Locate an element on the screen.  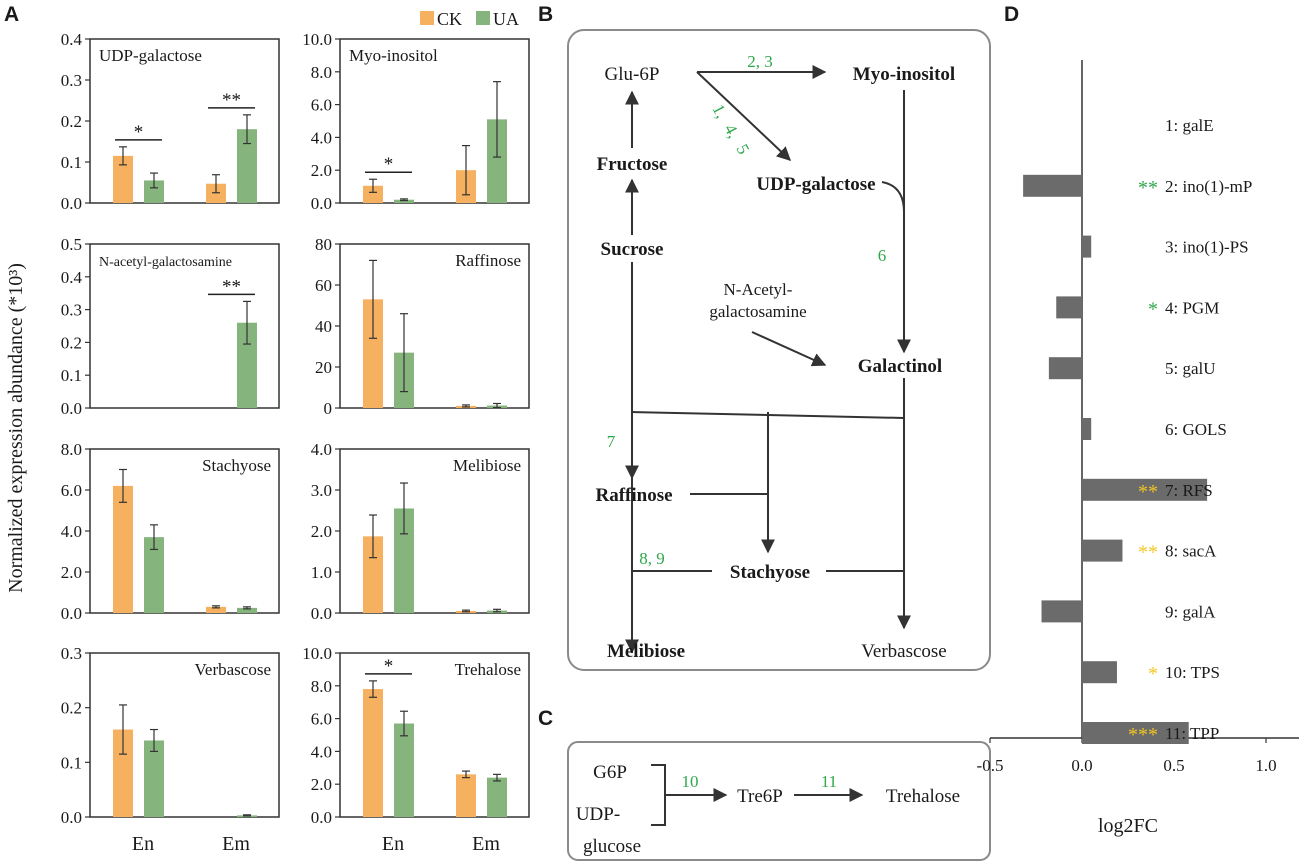
d-gene-label: 7: RFS is located at coordinates (1189, 490).